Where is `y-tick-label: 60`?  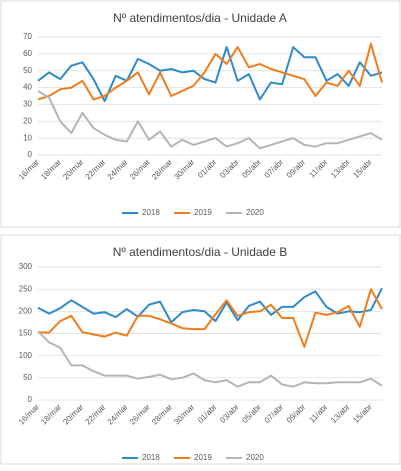 y-tick-label: 60 is located at coordinates (27, 53).